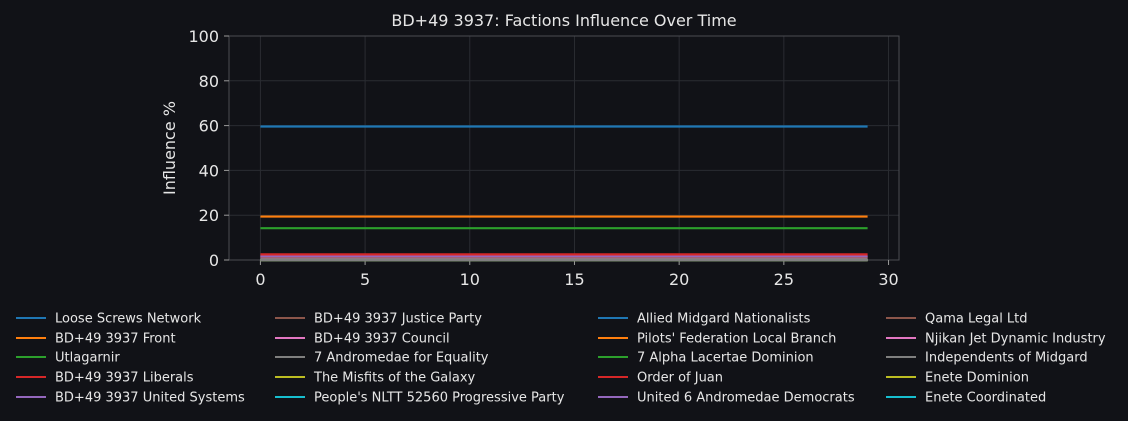  I want to click on legend-item: Allied Midgard Nationalists, so click(704, 319).